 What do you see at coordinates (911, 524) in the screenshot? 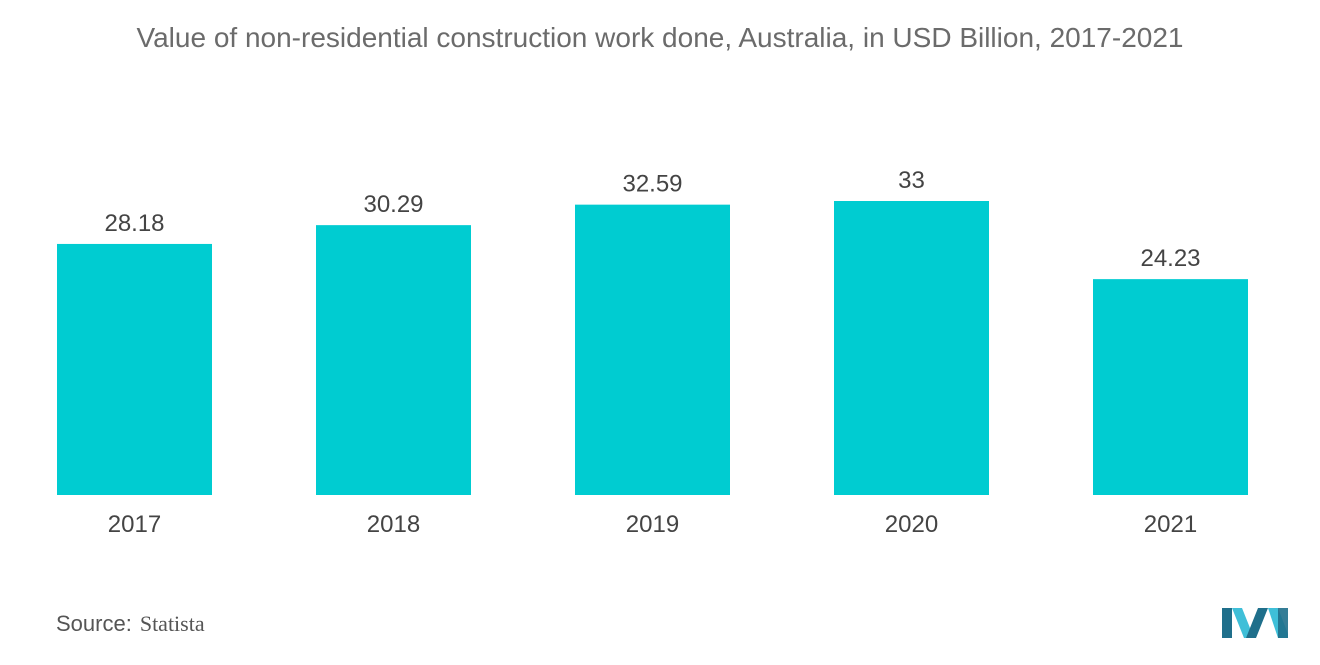
I see `x-tick-label-2020: 2020` at bounding box center [911, 524].